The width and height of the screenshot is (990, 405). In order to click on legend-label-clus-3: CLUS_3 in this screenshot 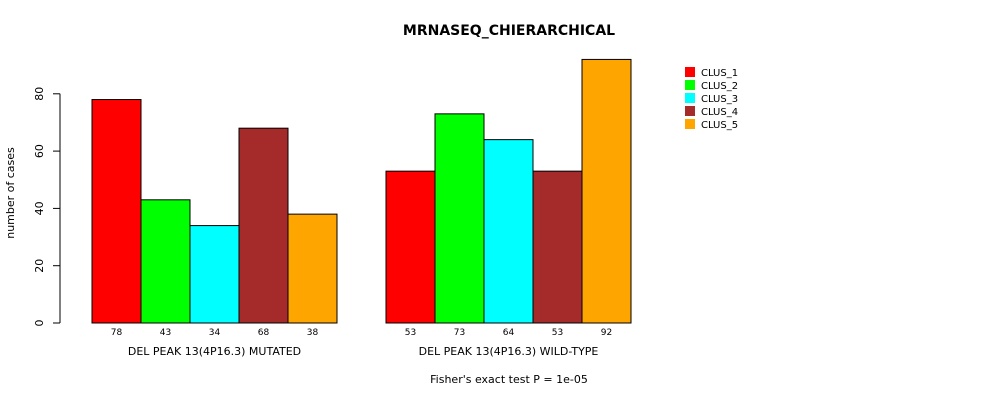, I will do `click(719, 99)`.